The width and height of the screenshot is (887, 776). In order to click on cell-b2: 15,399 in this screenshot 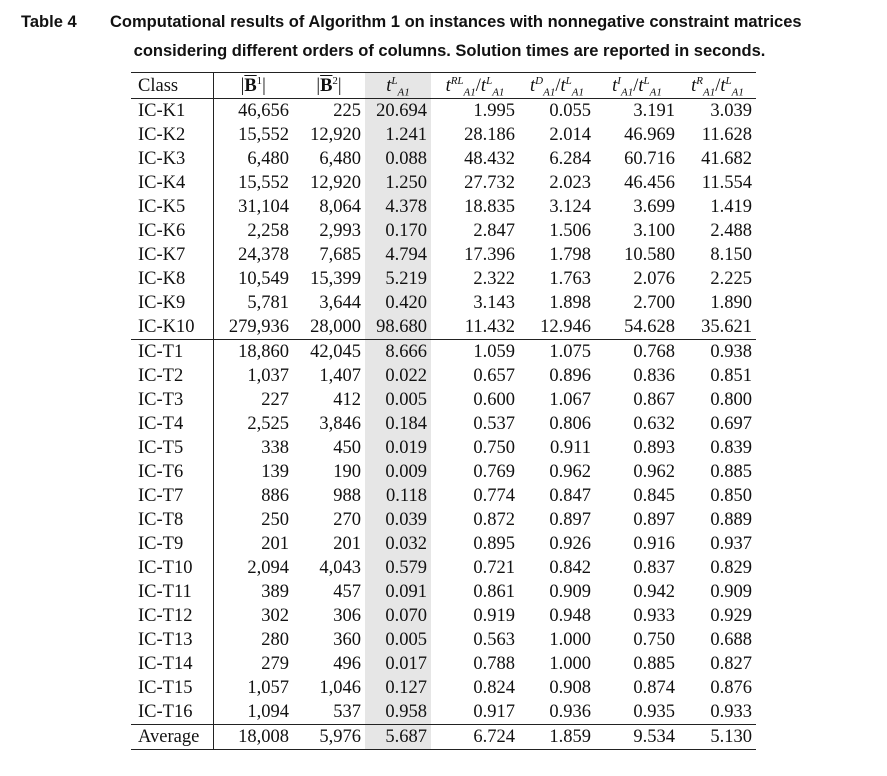, I will do `click(335, 279)`.